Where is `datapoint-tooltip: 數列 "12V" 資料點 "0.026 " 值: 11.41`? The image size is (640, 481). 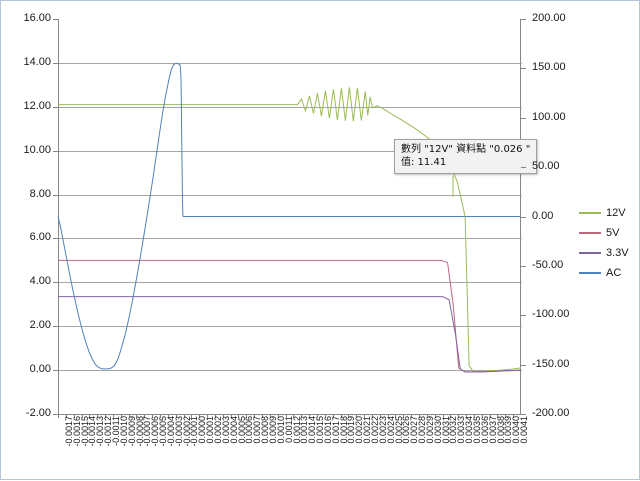 datapoint-tooltip: 數列 "12V" 資料點 "0.026 " 值: 11.41 is located at coordinates (466, 156).